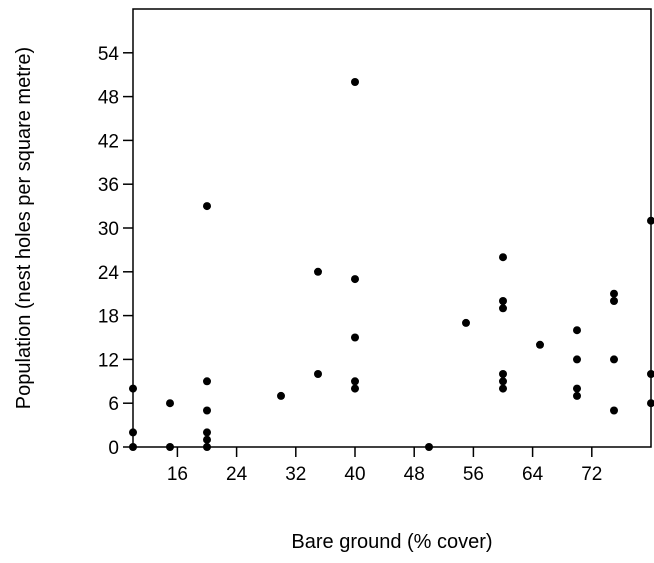  I want to click on y-tick-label: 6, so click(113, 404).